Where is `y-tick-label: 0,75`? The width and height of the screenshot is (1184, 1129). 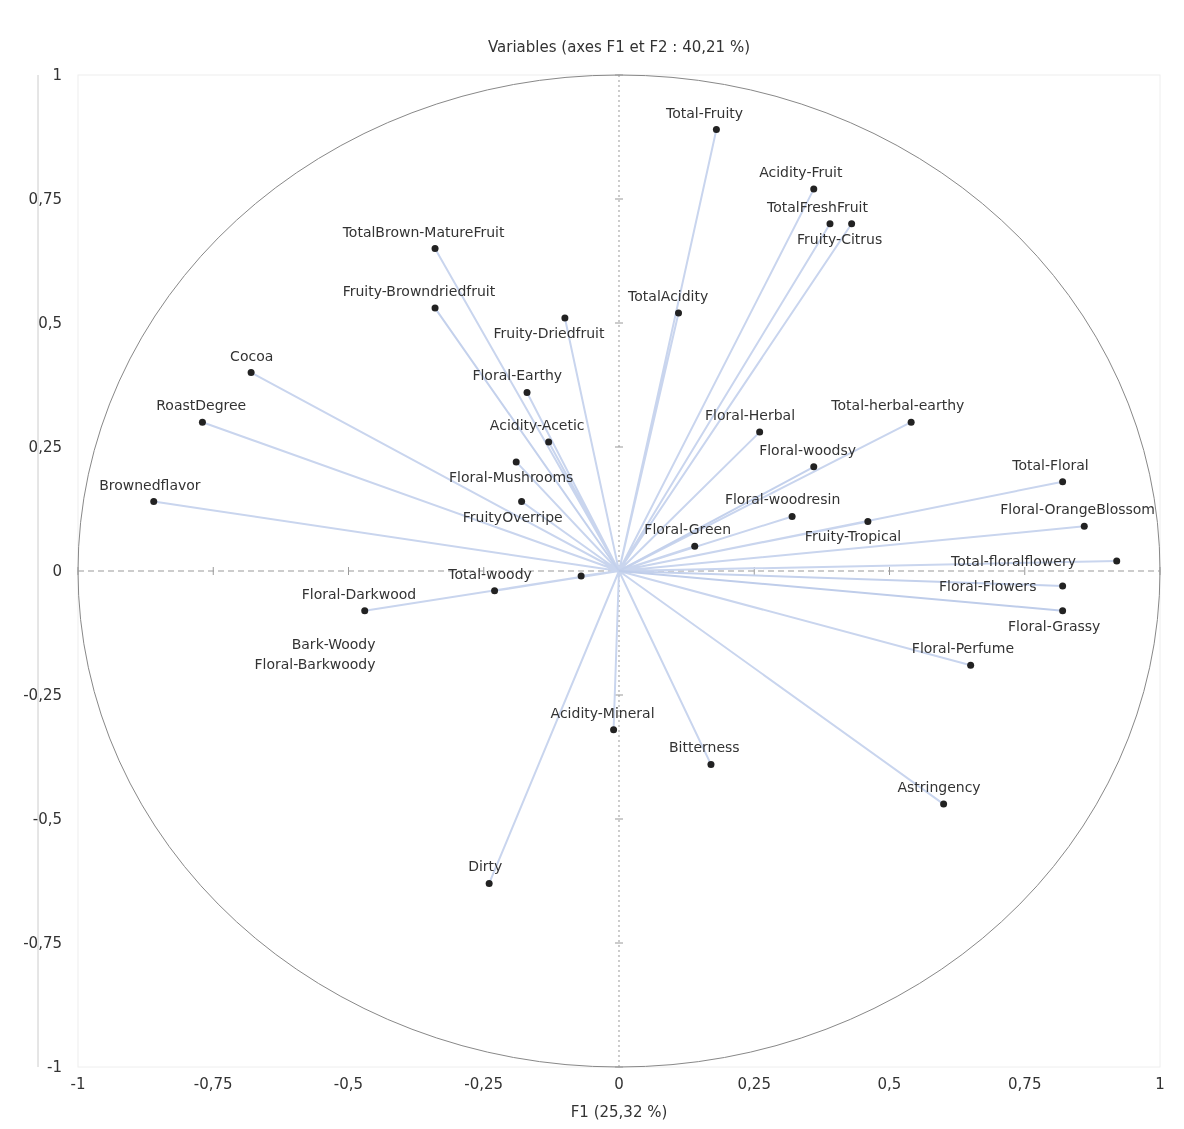
y-tick-label: 0,75 is located at coordinates (45, 199).